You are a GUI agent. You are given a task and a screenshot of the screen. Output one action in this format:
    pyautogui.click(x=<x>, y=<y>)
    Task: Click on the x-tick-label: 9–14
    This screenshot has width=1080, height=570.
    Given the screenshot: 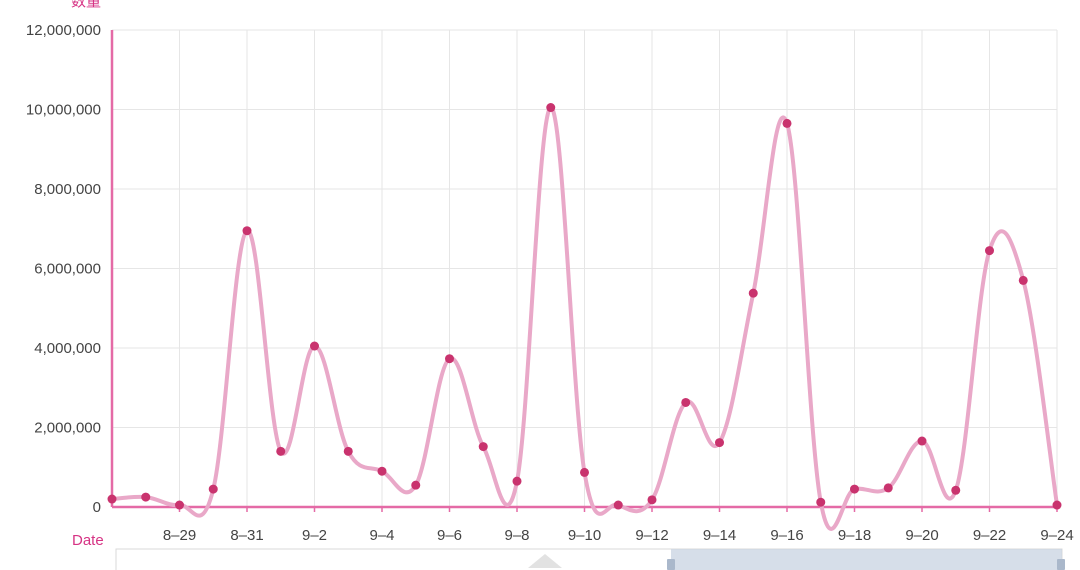 What is the action you would take?
    pyautogui.click(x=719, y=535)
    